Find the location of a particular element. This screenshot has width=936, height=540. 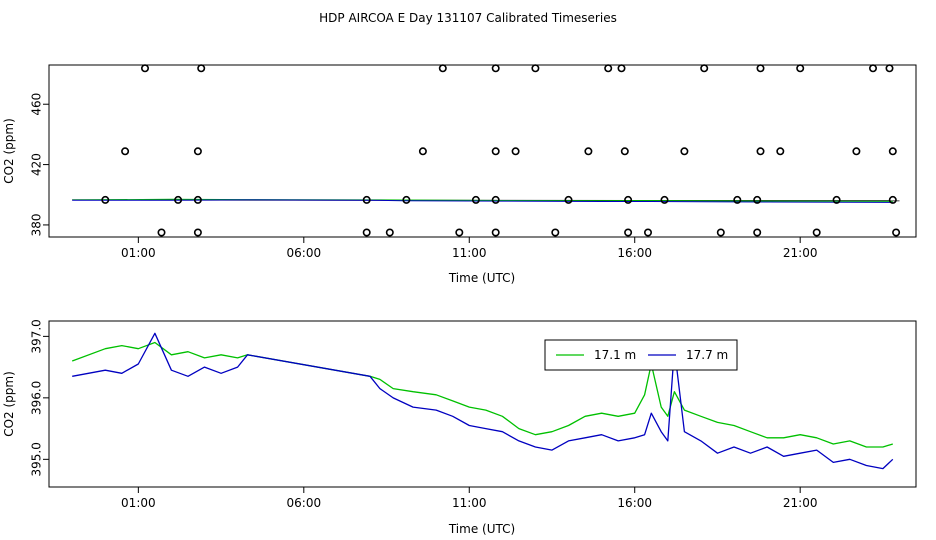

top-y-tick-label: 380 is located at coordinates (37, 224).